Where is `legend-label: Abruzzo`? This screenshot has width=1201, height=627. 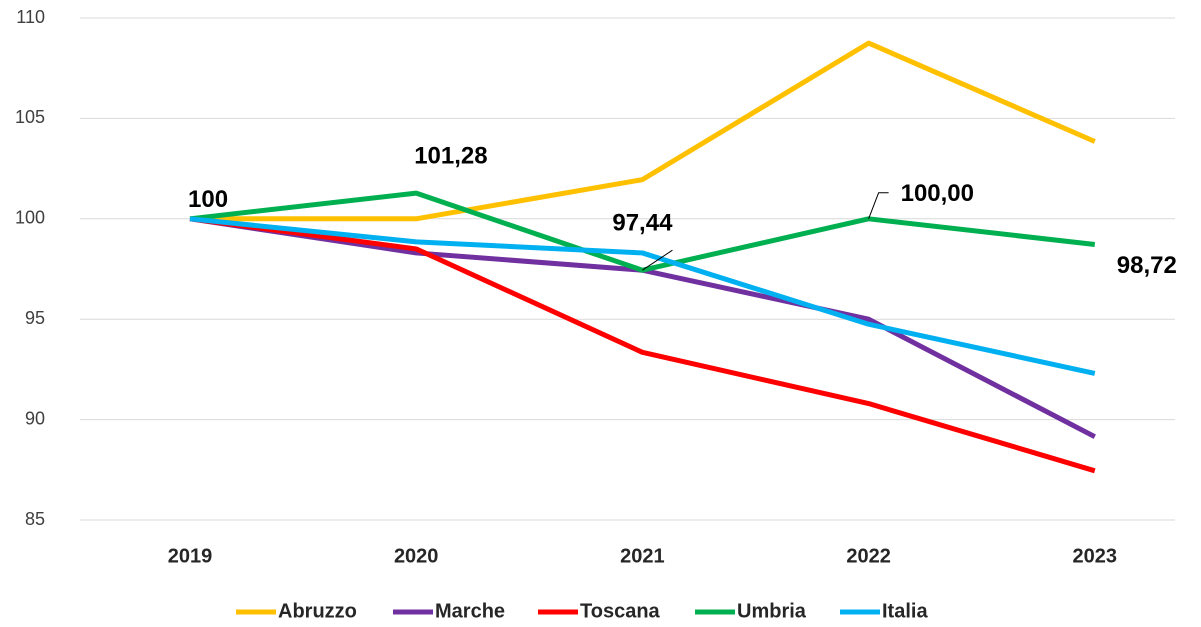 legend-label: Abruzzo is located at coordinates (317, 611).